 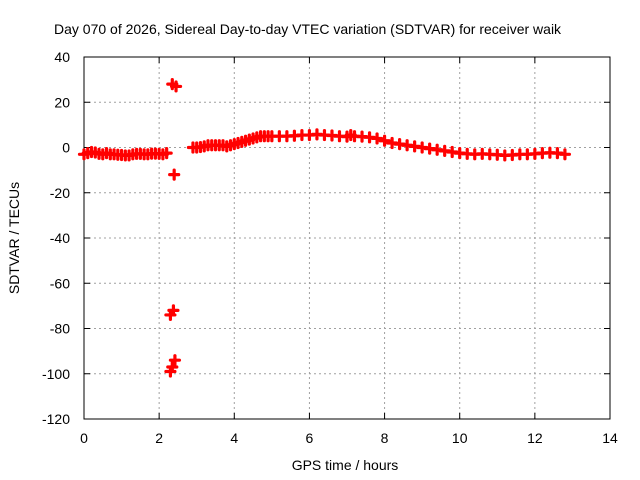 What do you see at coordinates (535, 438) in the screenshot?
I see `x-tick-label: 12` at bounding box center [535, 438].